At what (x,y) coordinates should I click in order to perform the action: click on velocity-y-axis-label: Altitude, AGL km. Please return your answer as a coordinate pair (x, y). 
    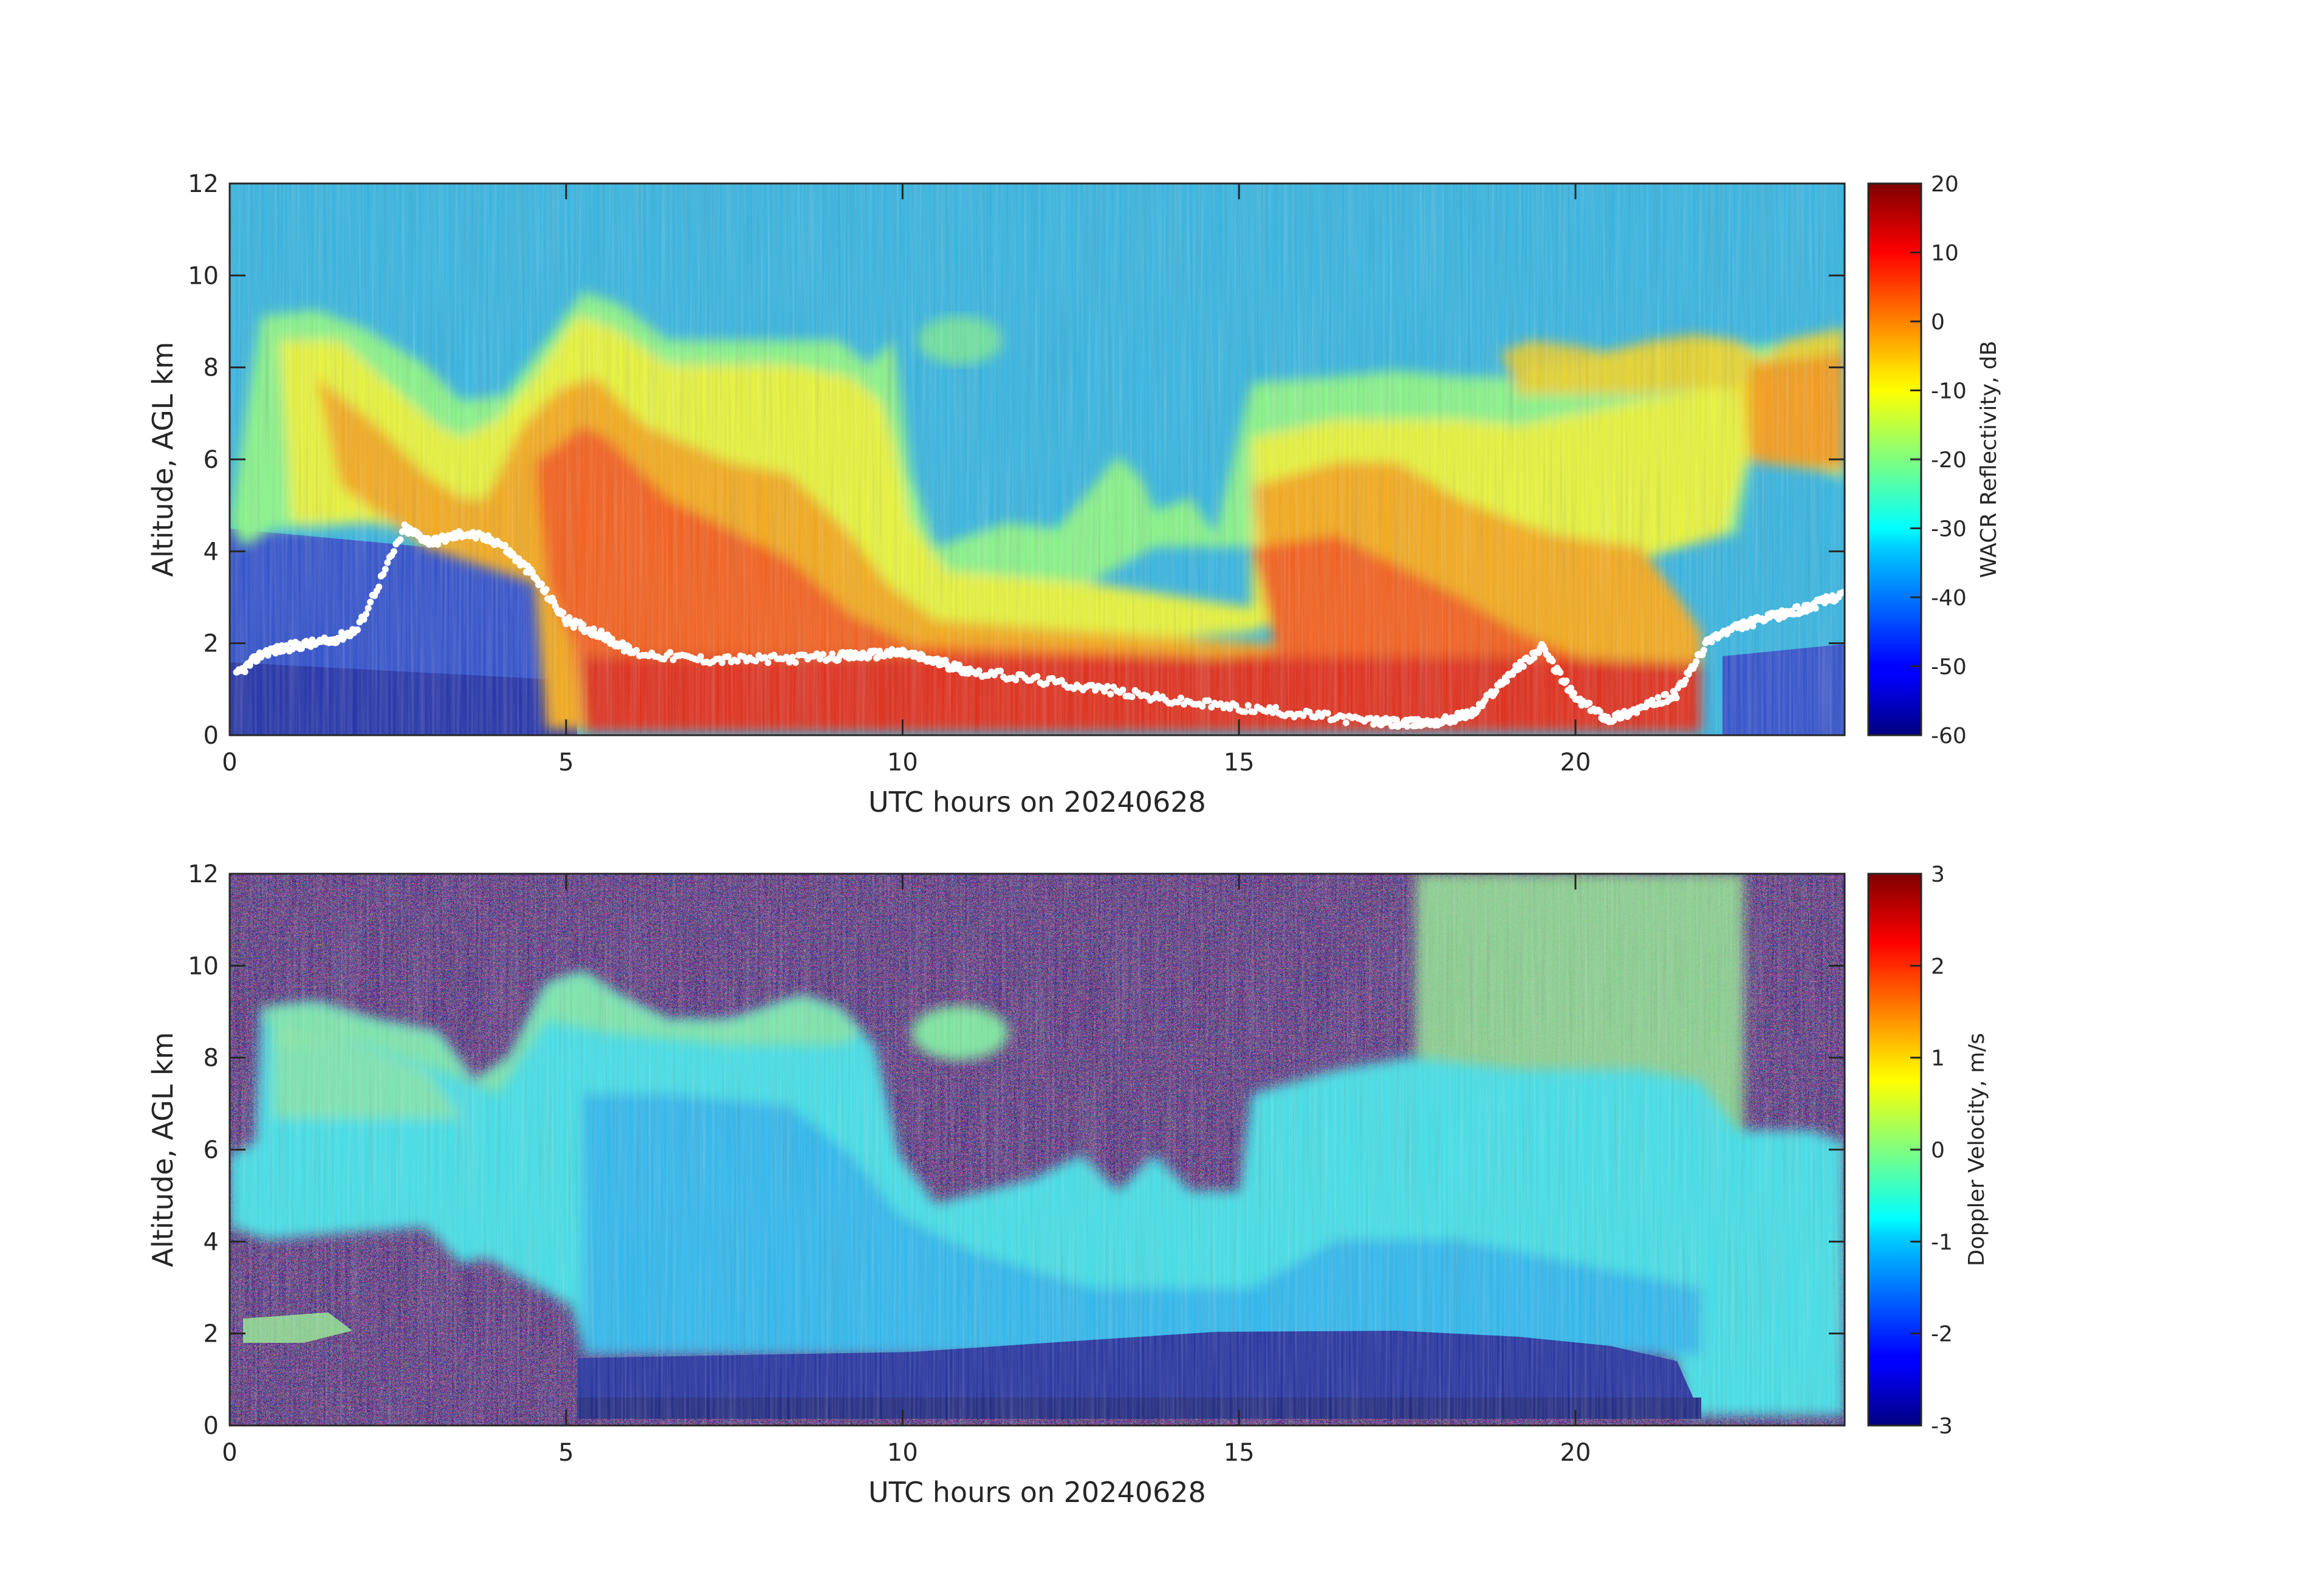
    Looking at the image, I should click on (162, 1149).